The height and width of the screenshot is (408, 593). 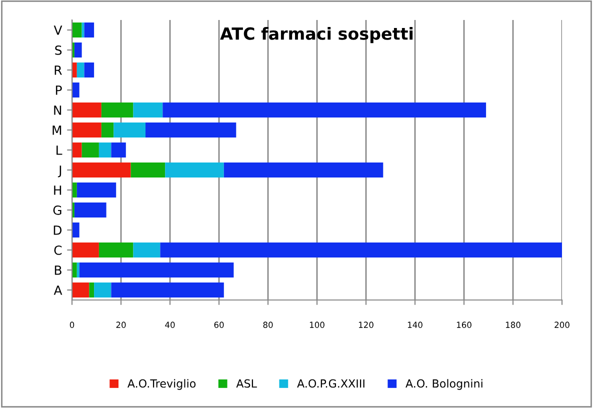 I want to click on x-tick-label: 60, so click(x=219, y=325).